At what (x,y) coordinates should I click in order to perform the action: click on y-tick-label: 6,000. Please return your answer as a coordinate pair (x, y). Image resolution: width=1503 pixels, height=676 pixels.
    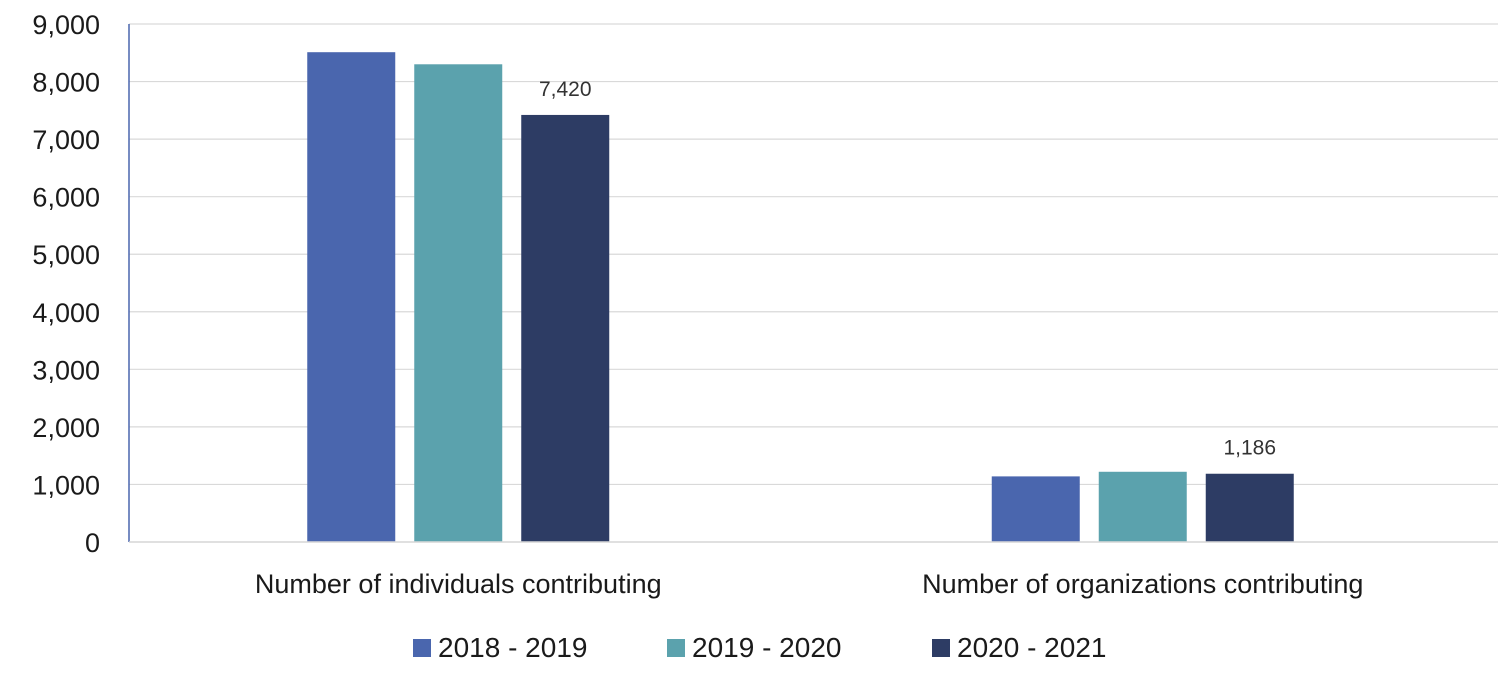
    Looking at the image, I should click on (66, 198).